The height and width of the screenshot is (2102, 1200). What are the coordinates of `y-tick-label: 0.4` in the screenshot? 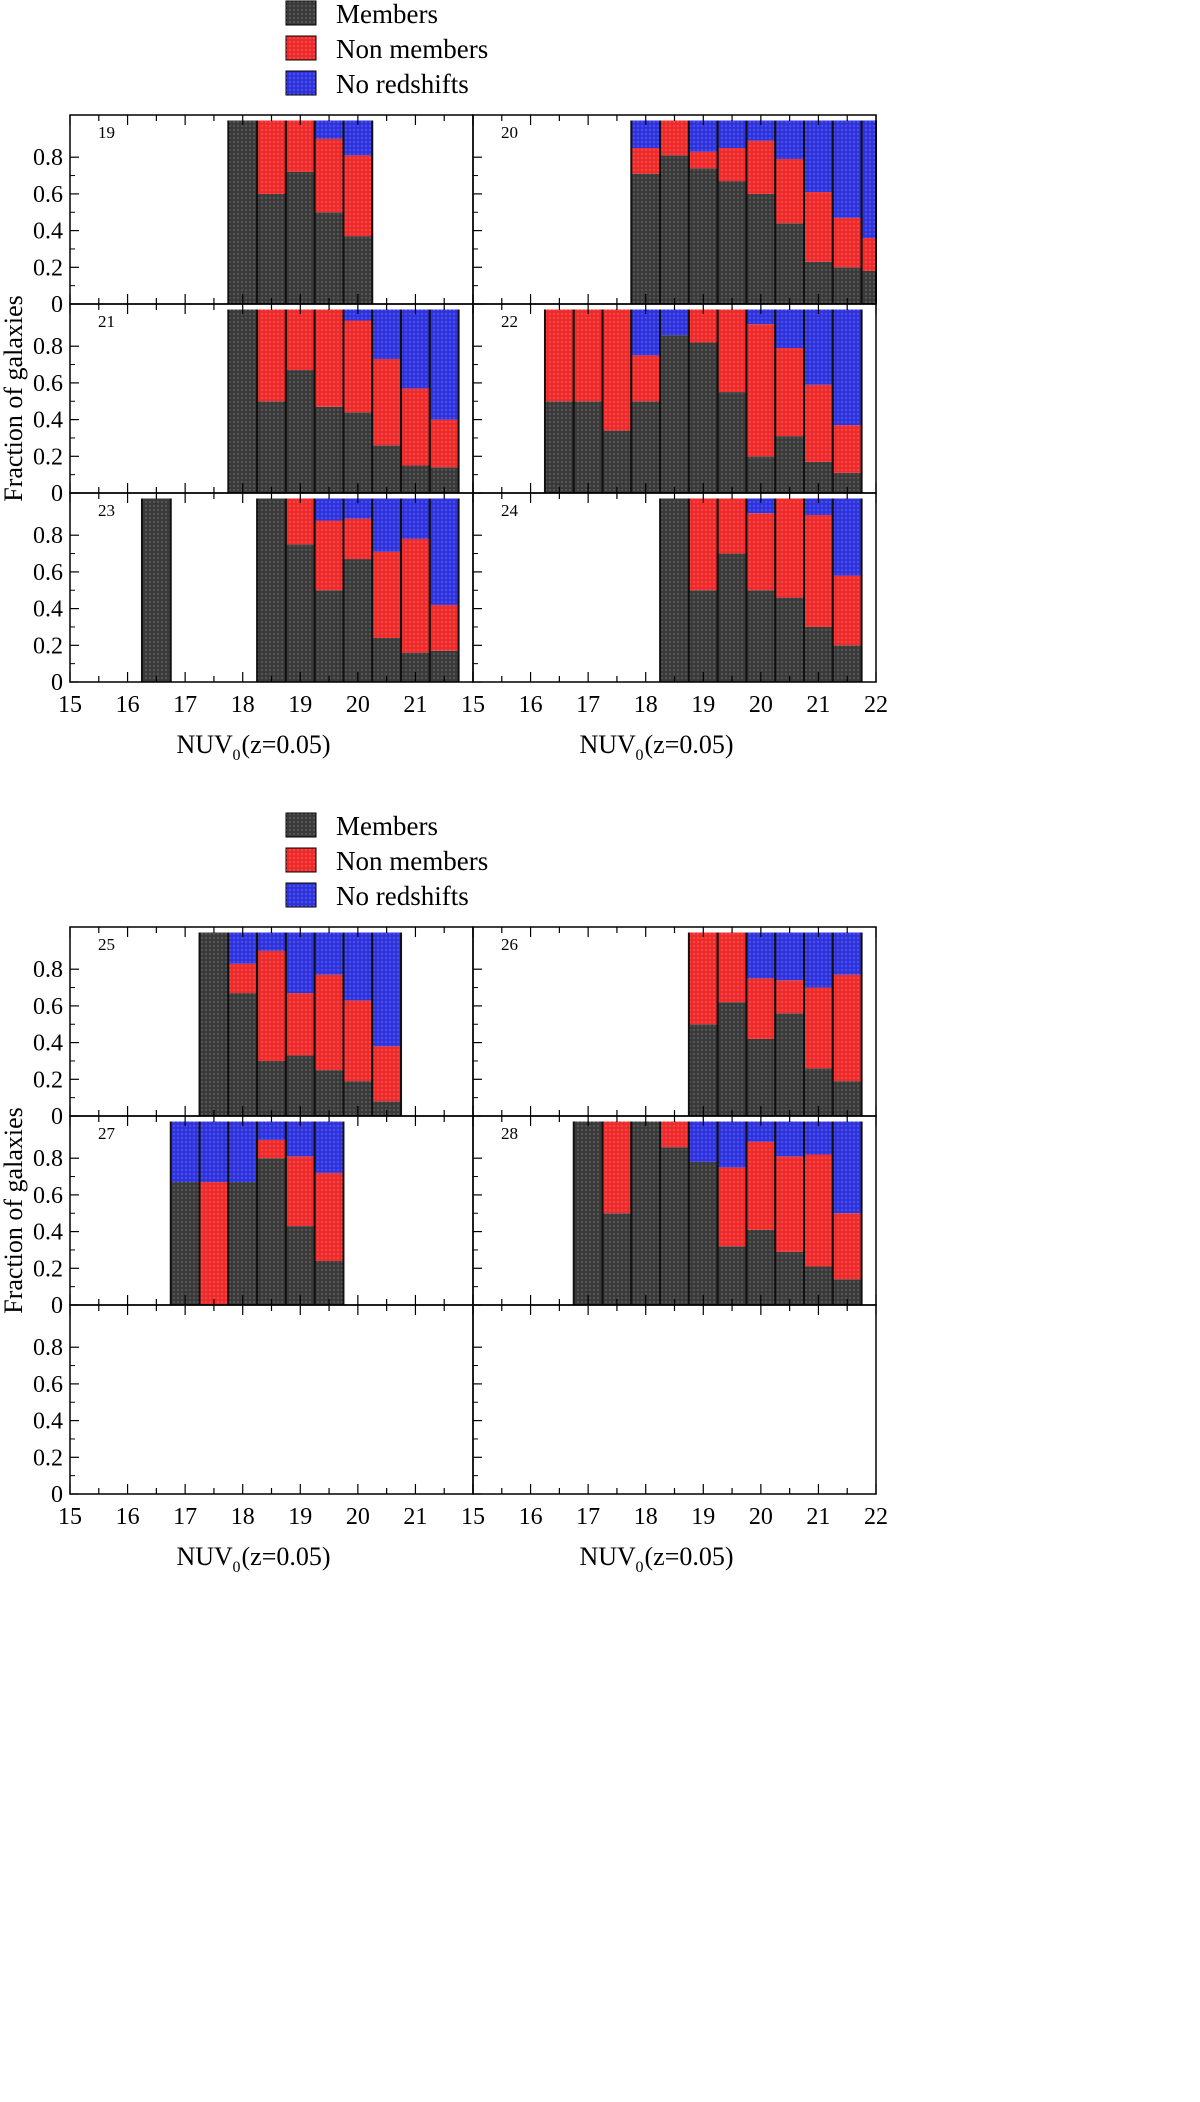 It's located at (48, 232).